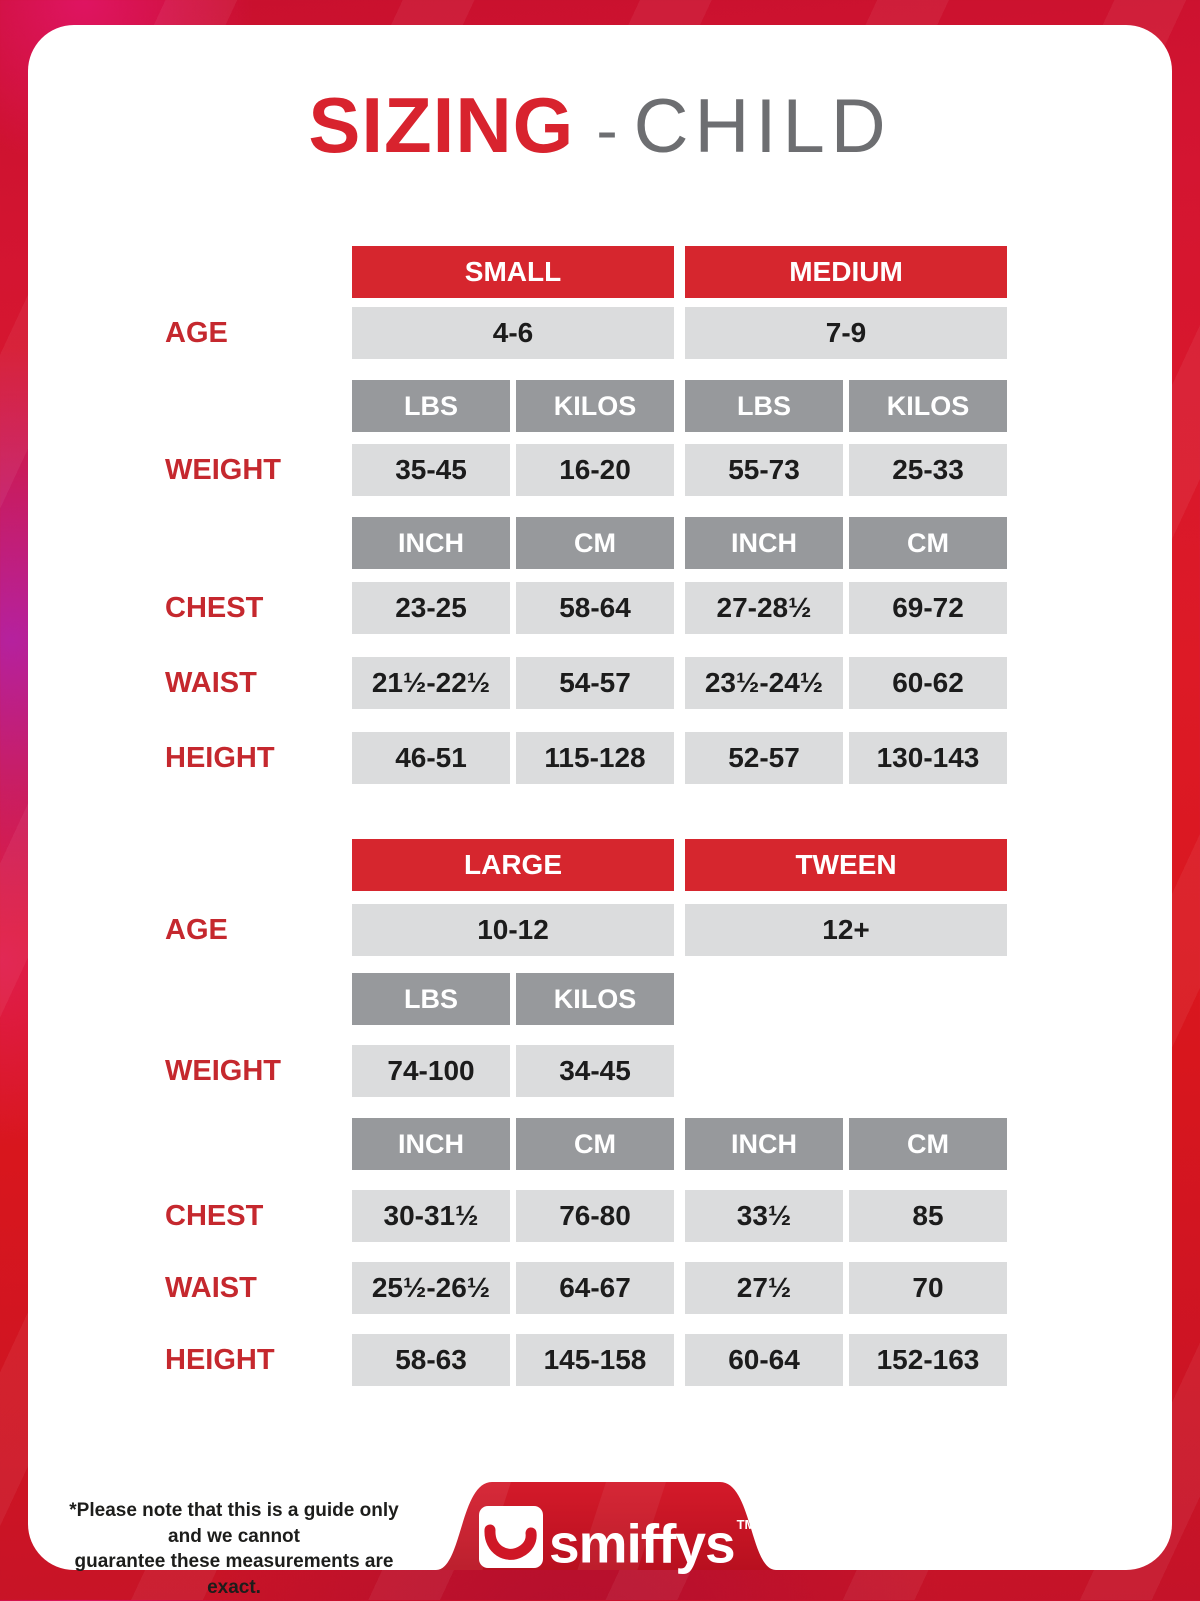  I want to click on smiffys-wordmark: smiffys, so click(642, 1543).